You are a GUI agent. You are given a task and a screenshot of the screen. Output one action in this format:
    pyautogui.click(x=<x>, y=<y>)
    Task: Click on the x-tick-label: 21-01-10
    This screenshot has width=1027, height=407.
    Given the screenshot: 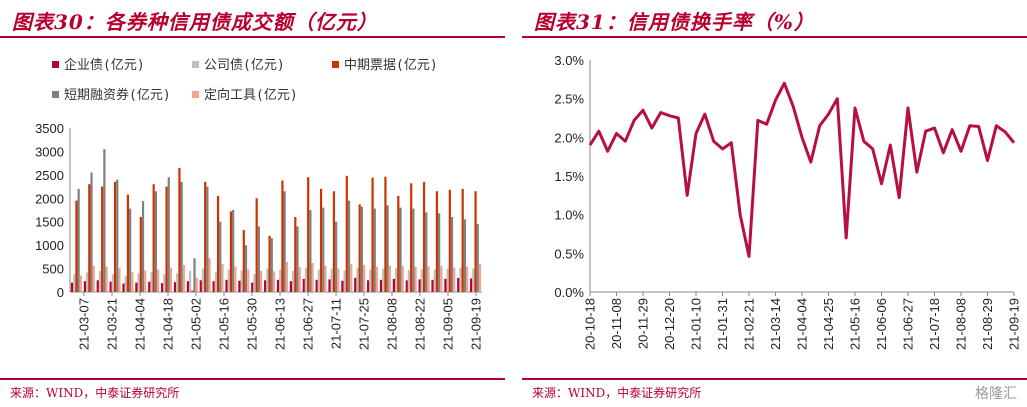 What is the action you would take?
    pyautogui.click(x=696, y=324)
    